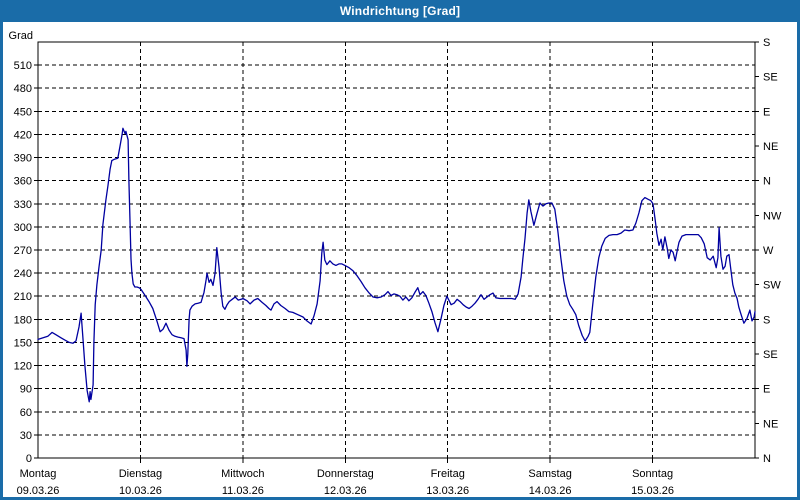  Describe the element at coordinates (23, 112) in the screenshot. I see `y-tick-label: 450` at that location.